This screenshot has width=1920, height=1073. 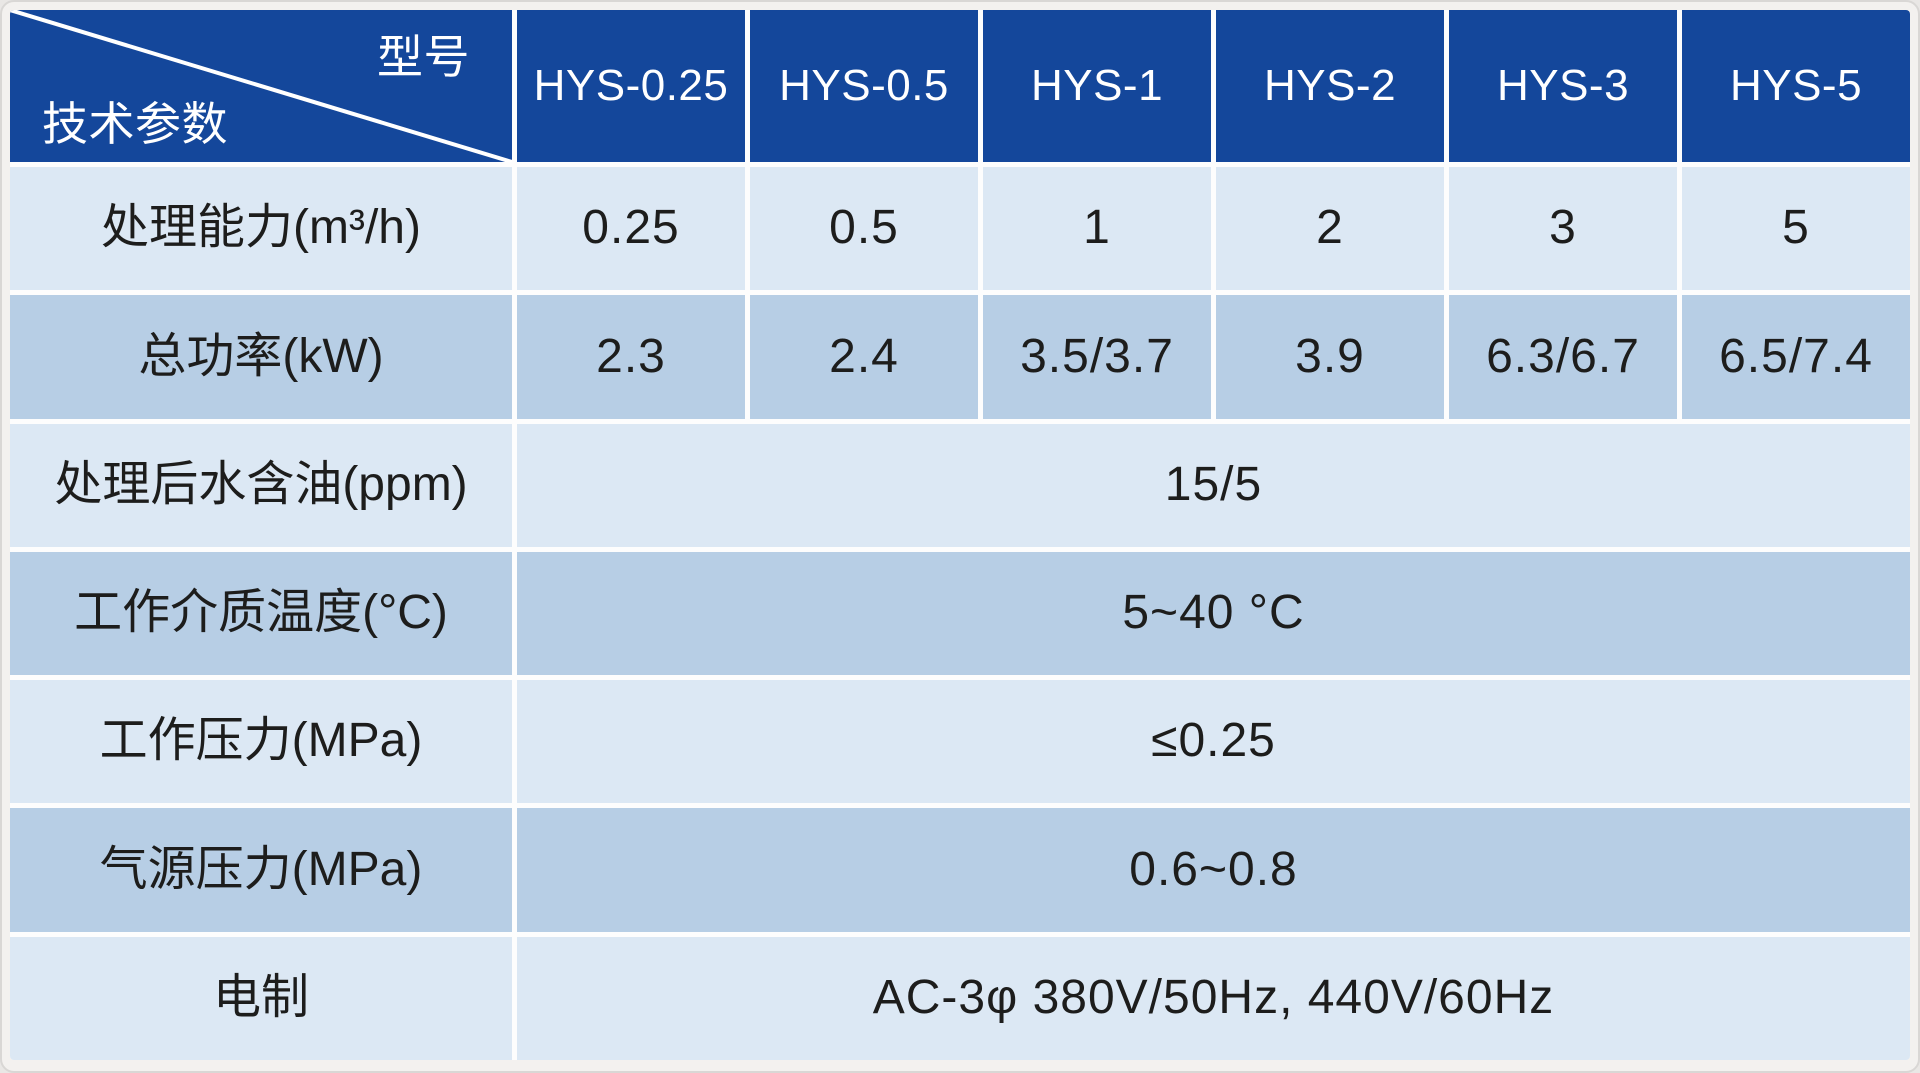 I want to click on column-header-hys-1: HYS-1, so click(x=1097, y=86).